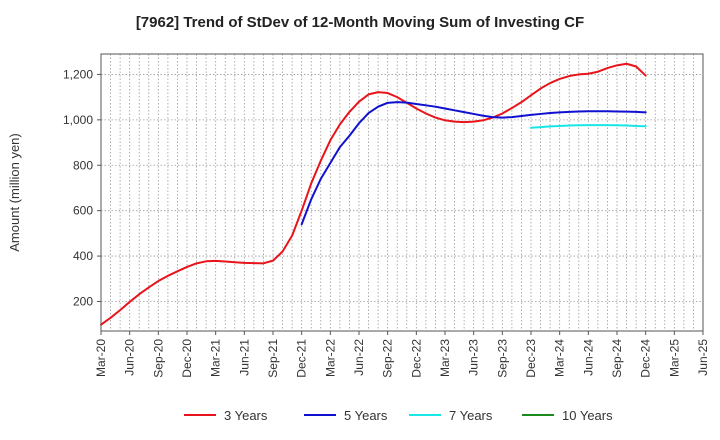 This screenshot has height=440, width=720. Describe the element at coordinates (158, 358) in the screenshot. I see `x-tick-label: Sep-20` at that location.